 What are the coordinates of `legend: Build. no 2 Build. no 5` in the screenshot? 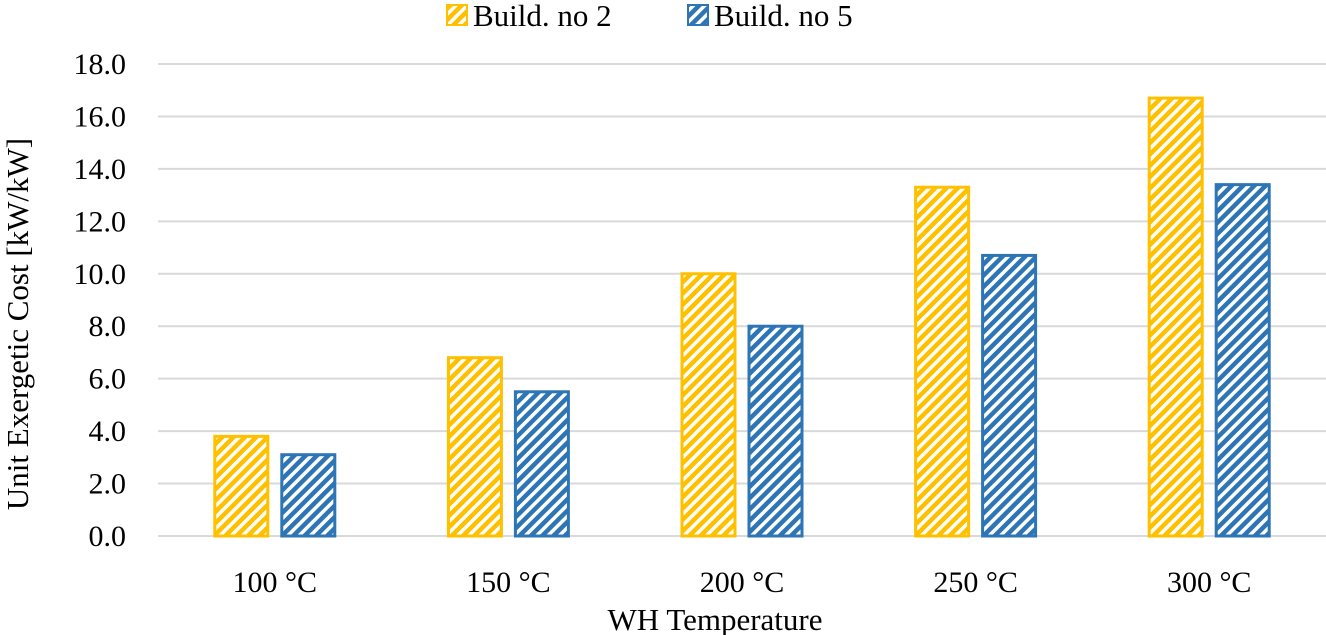 It's located at (649, 16).